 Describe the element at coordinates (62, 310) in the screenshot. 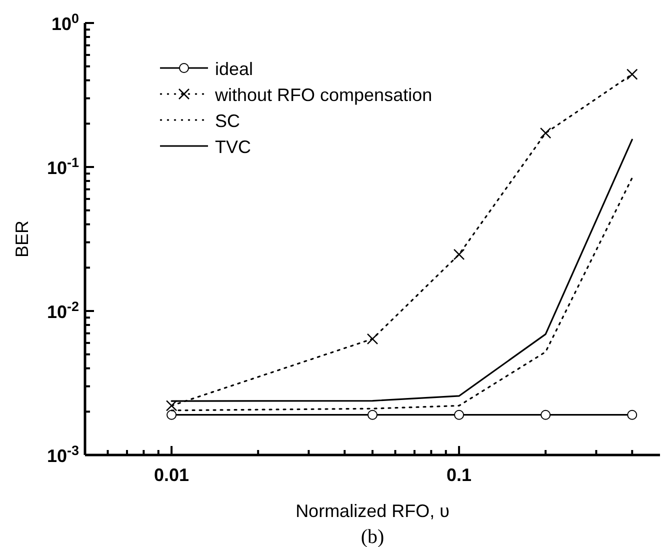

I see `y-tick-label: 10$^{-2}$` at that location.